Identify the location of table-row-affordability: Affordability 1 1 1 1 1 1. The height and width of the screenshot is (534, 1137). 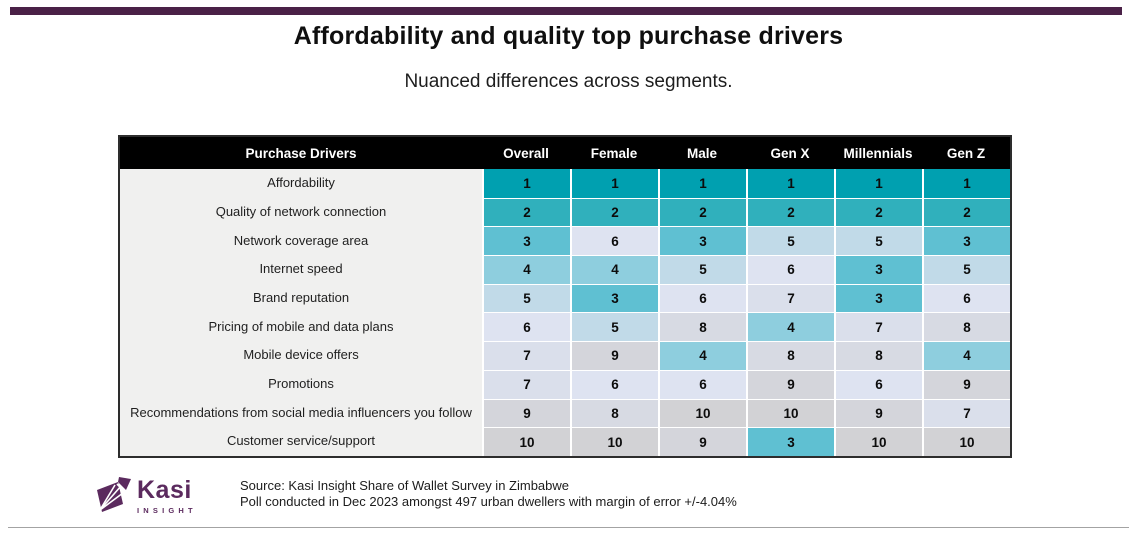
(565, 183).